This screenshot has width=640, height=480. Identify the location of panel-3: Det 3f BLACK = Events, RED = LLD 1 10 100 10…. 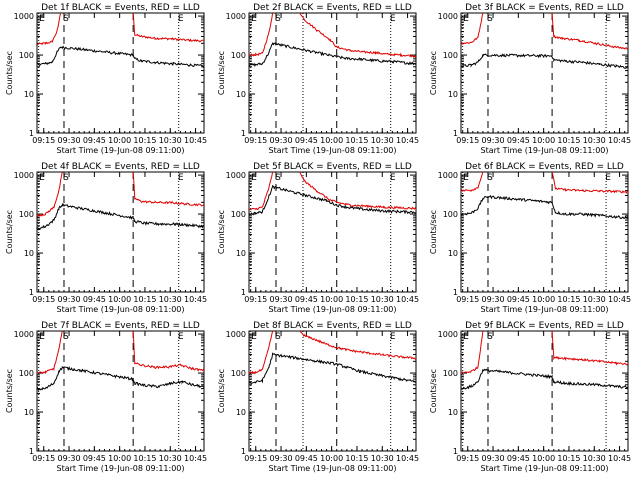
(530, 79).